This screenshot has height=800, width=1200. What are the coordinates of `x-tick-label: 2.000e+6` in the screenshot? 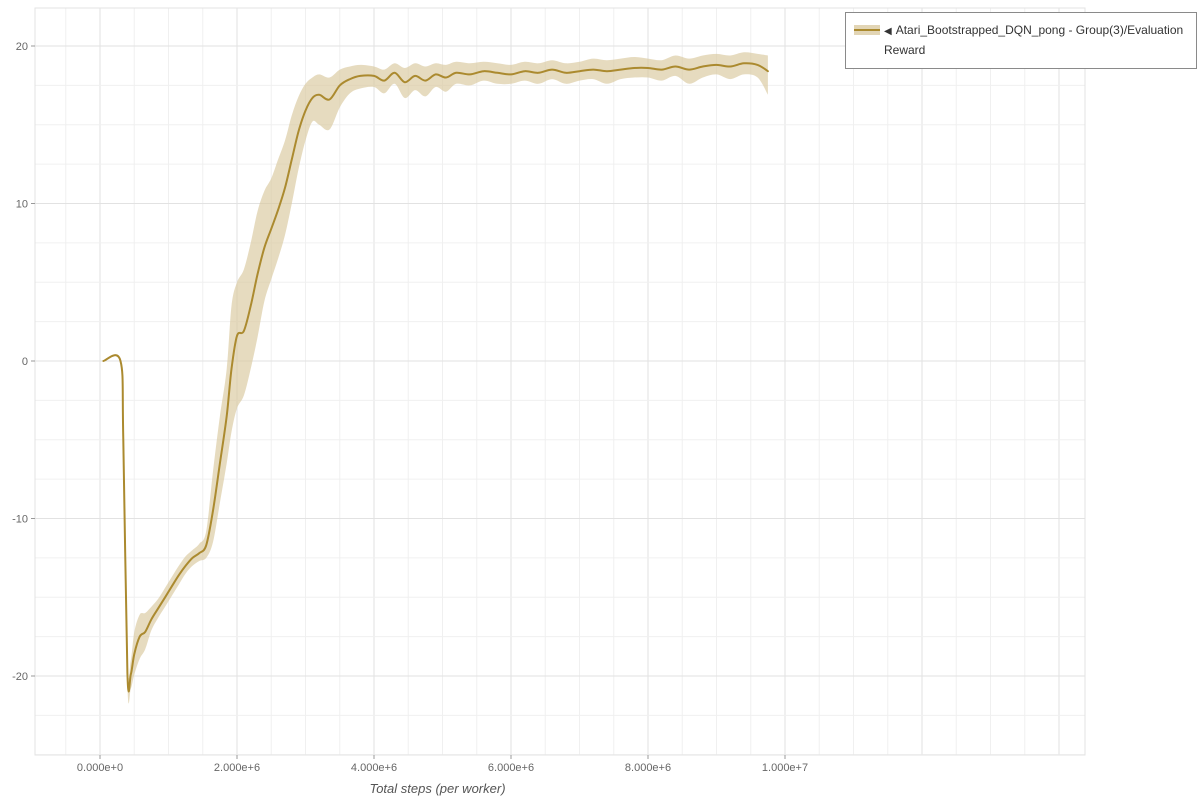 It's located at (237, 768).